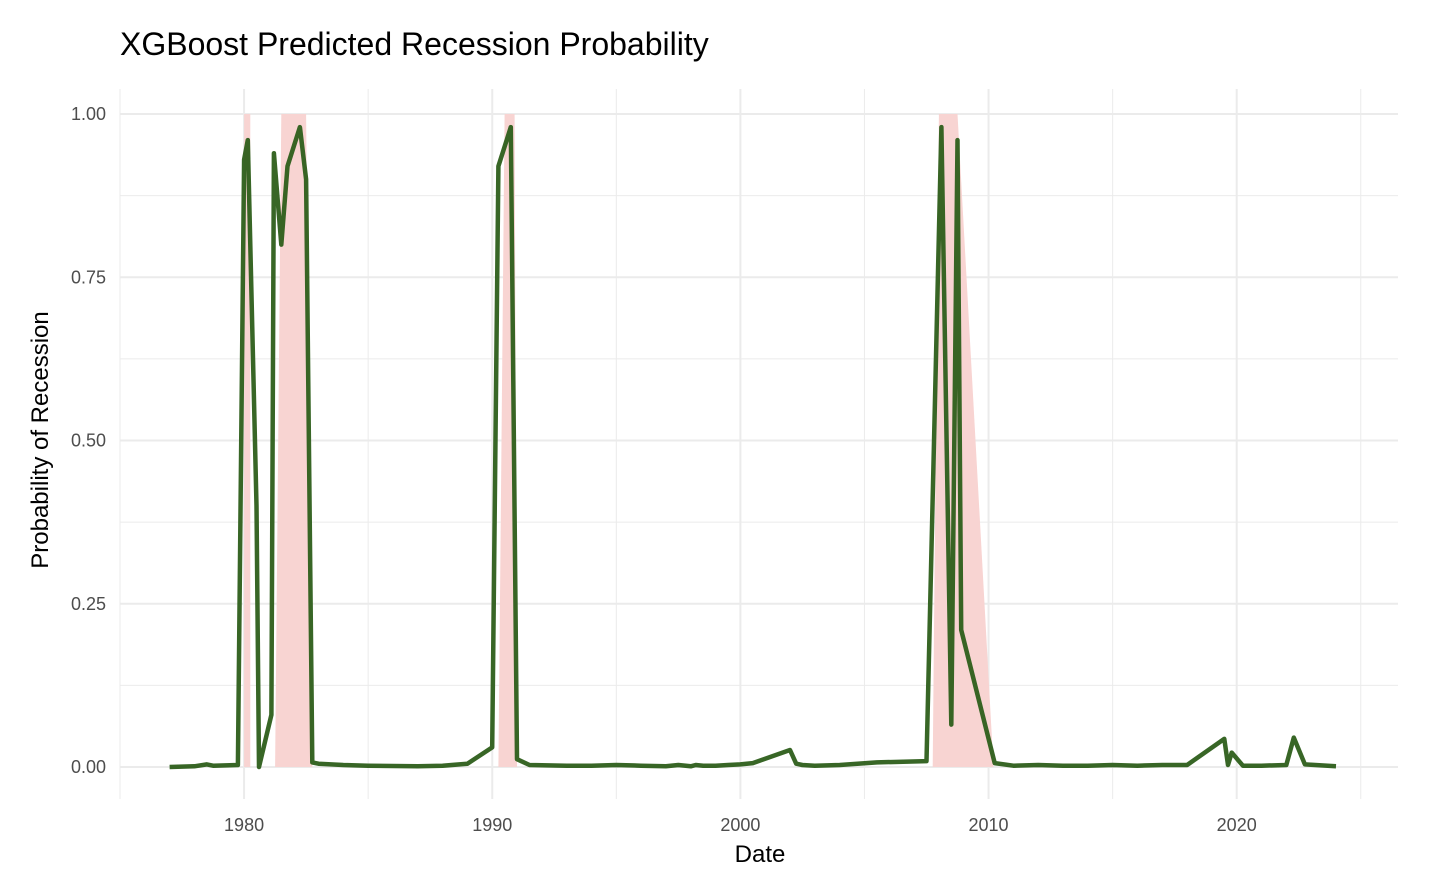  Describe the element at coordinates (1237, 825) in the screenshot. I see `x-tick-label: 2020` at that location.